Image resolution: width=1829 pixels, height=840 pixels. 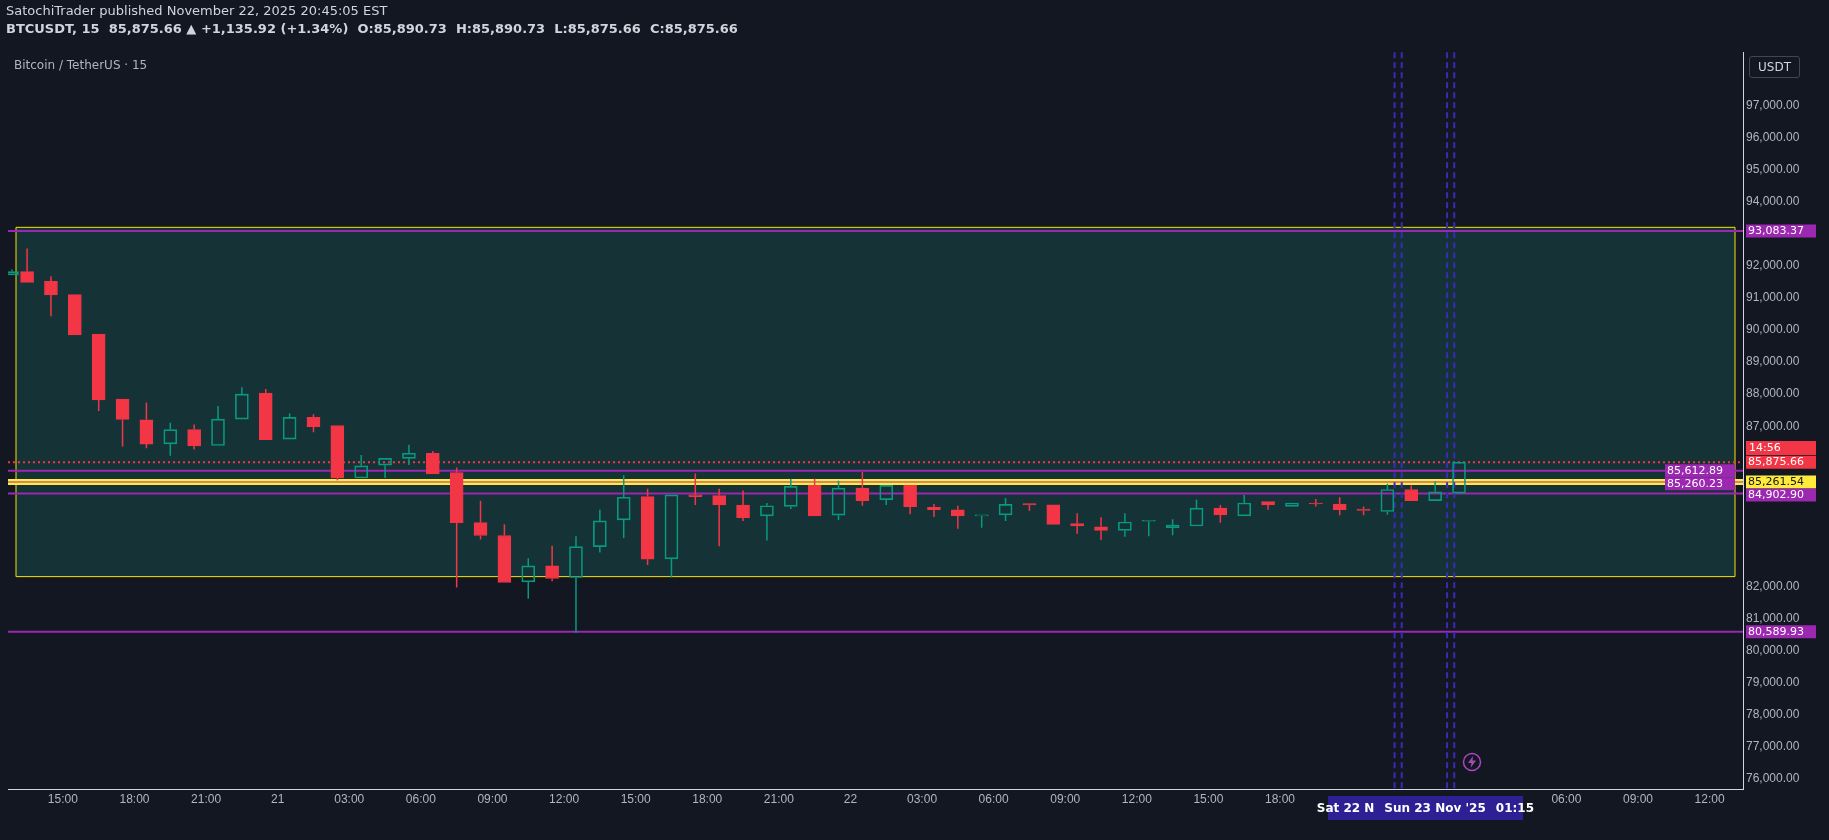 I want to click on y-tick-label: 94,000.00, so click(x=1773, y=200).